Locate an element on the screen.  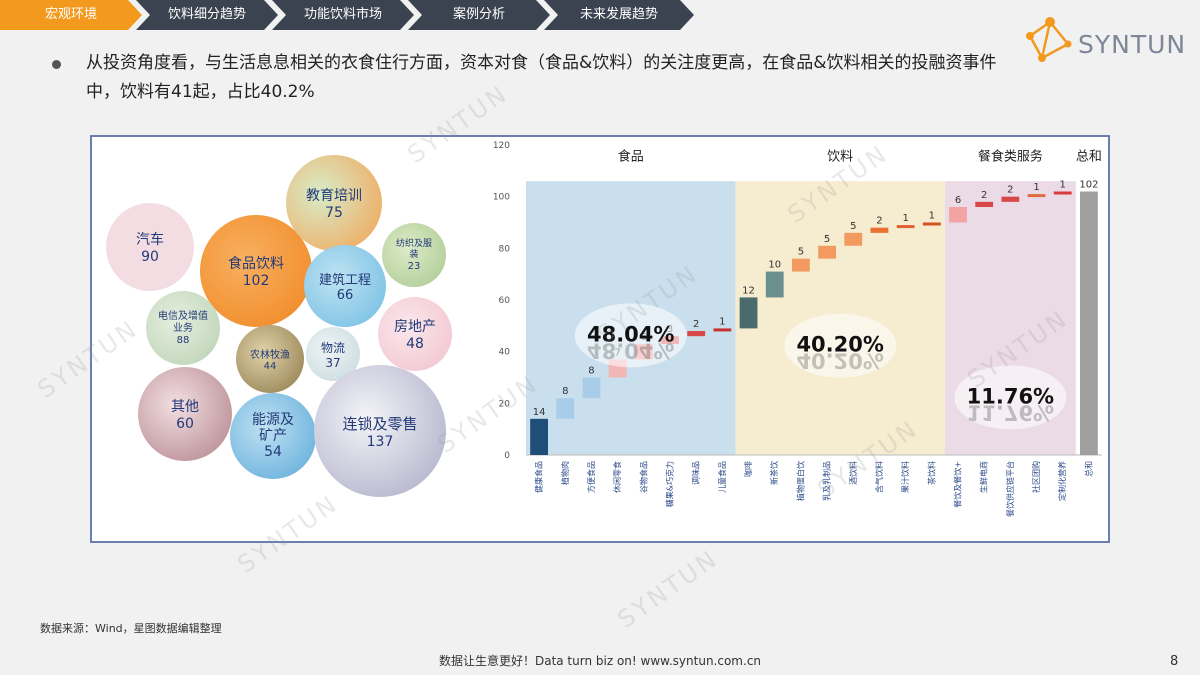
category-label: 生鲜电商 is located at coordinates (984, 477).